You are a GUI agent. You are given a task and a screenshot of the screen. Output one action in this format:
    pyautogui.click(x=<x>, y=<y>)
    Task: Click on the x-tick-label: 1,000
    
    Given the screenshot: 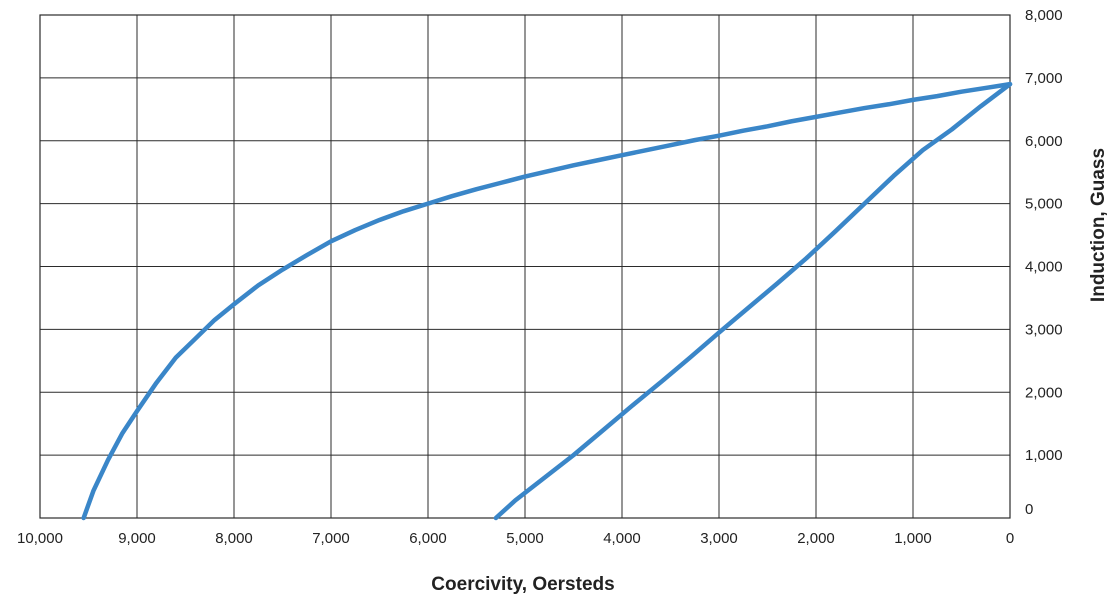 What is the action you would take?
    pyautogui.click(x=913, y=538)
    